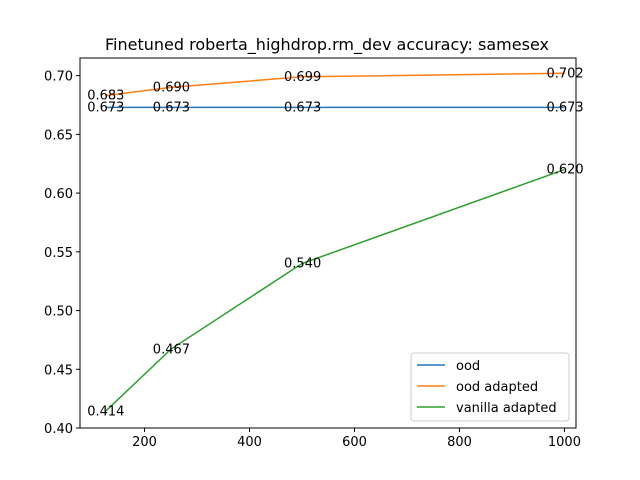  Describe the element at coordinates (58, 135) in the screenshot. I see `y-tick-label: 0.65` at that location.